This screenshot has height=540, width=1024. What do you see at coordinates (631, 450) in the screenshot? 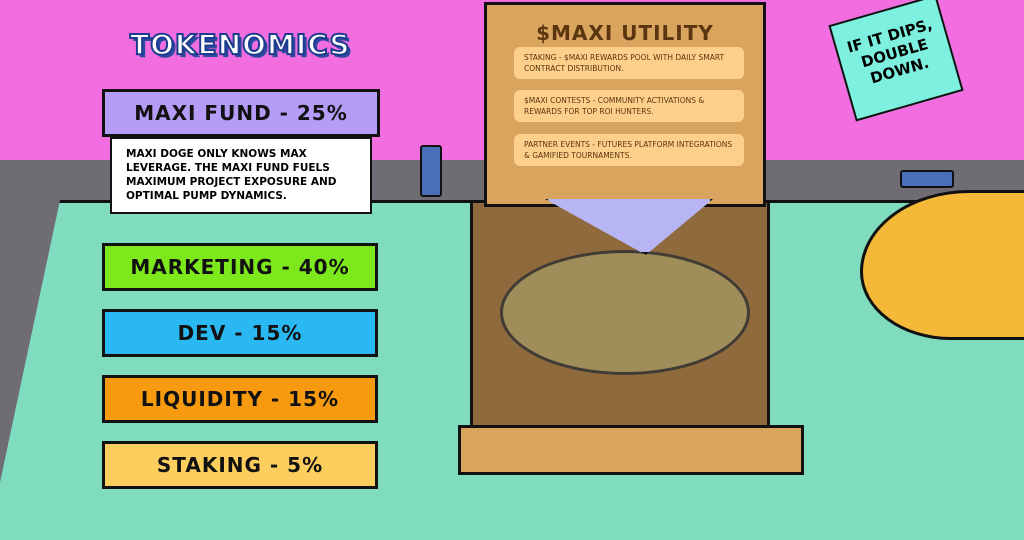
I see `pizza-box-front` at bounding box center [631, 450].